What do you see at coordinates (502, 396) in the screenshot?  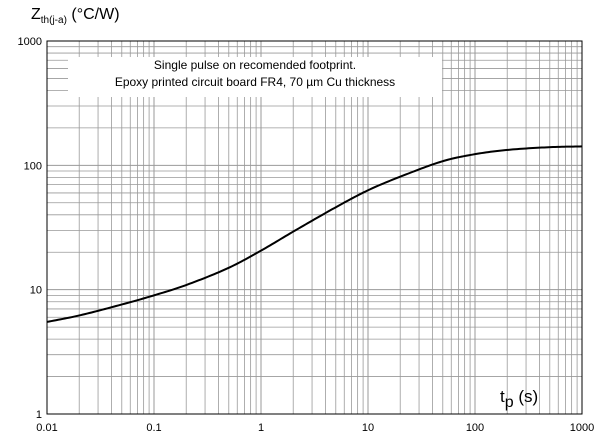 I see `x-label-main: t` at bounding box center [502, 396].